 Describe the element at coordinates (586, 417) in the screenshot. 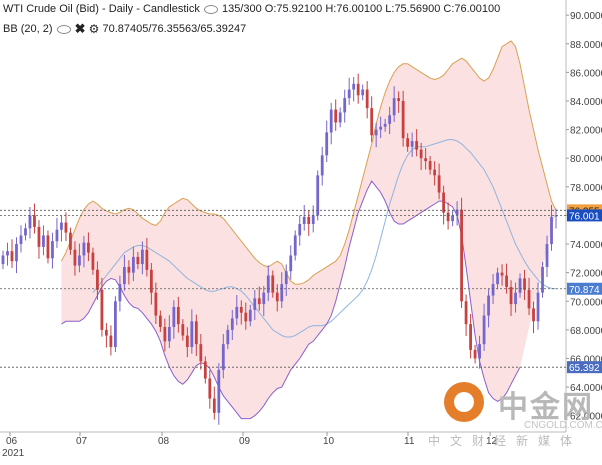

I see `y-tick-label: 62.0000` at that location.